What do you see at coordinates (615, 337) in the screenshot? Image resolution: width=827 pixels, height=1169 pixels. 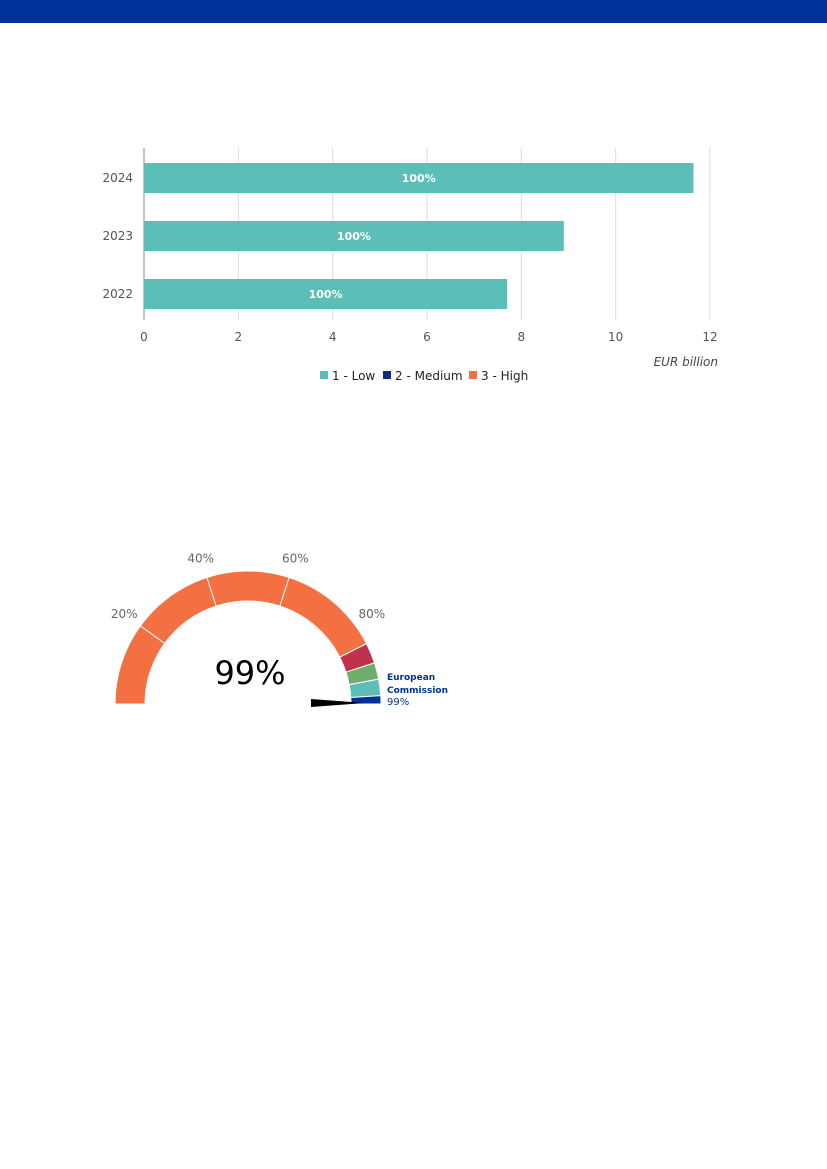 I see `x-tick-label: 10` at bounding box center [615, 337].